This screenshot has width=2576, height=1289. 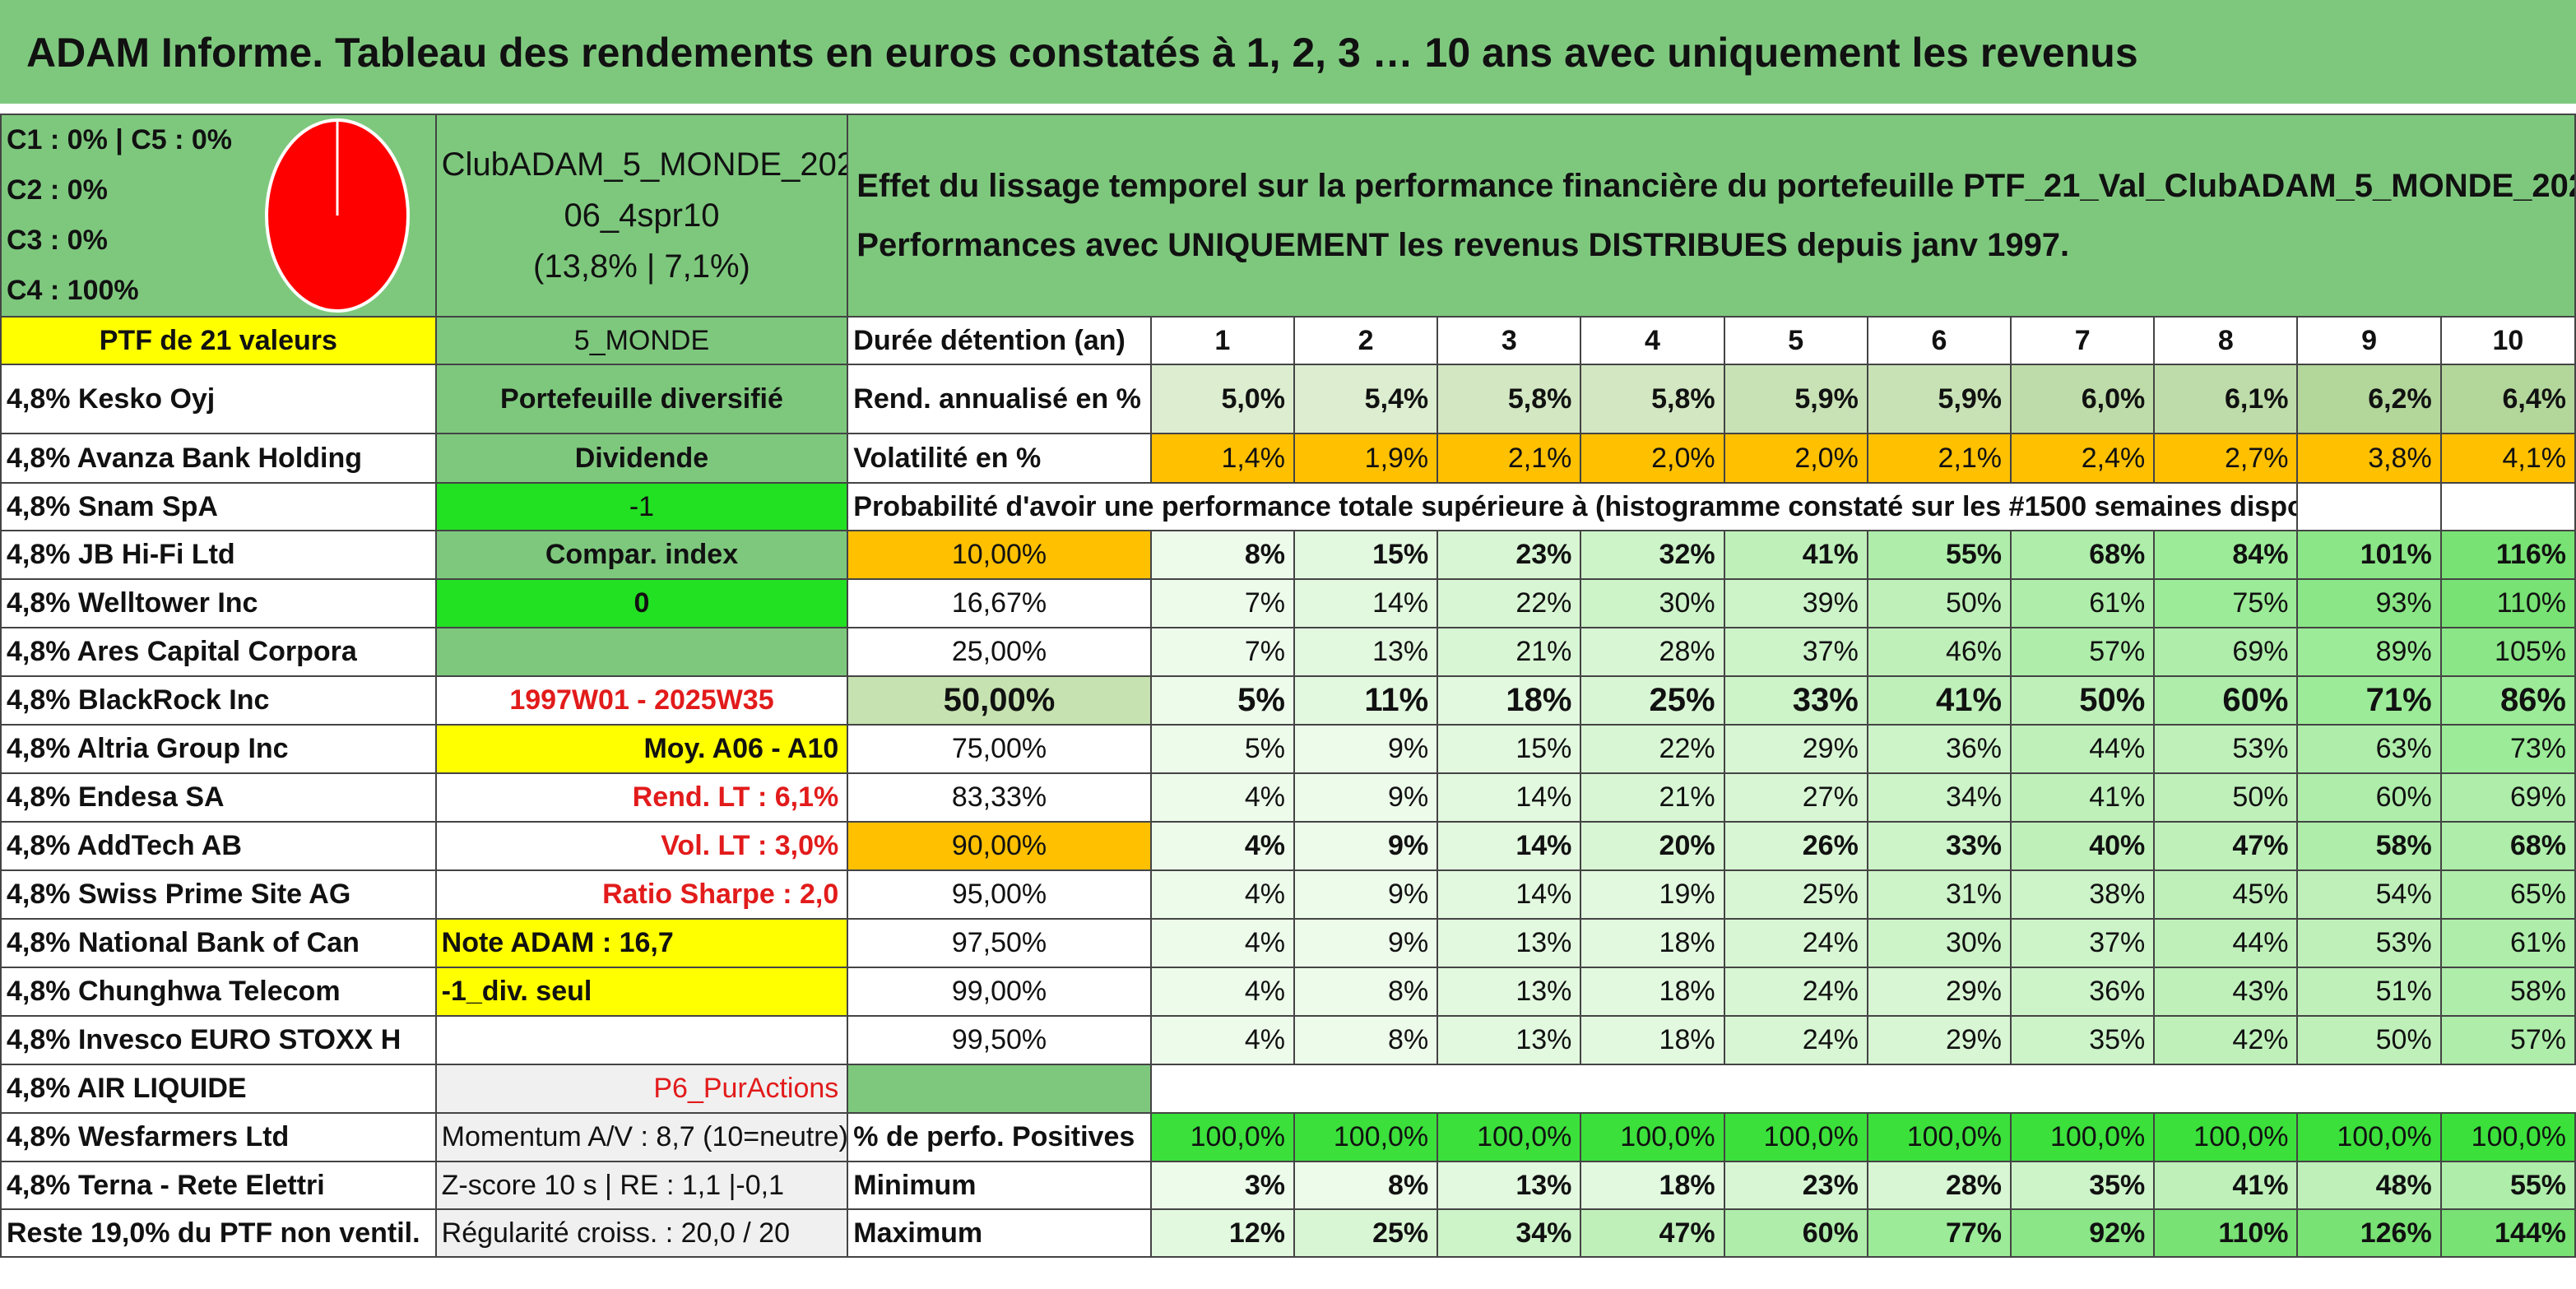 I want to click on return-value: 6,0%, so click(x=2083, y=399).